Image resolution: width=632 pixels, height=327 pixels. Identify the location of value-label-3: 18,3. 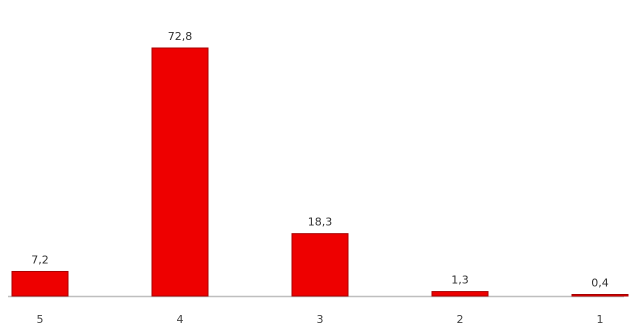
(320, 222).